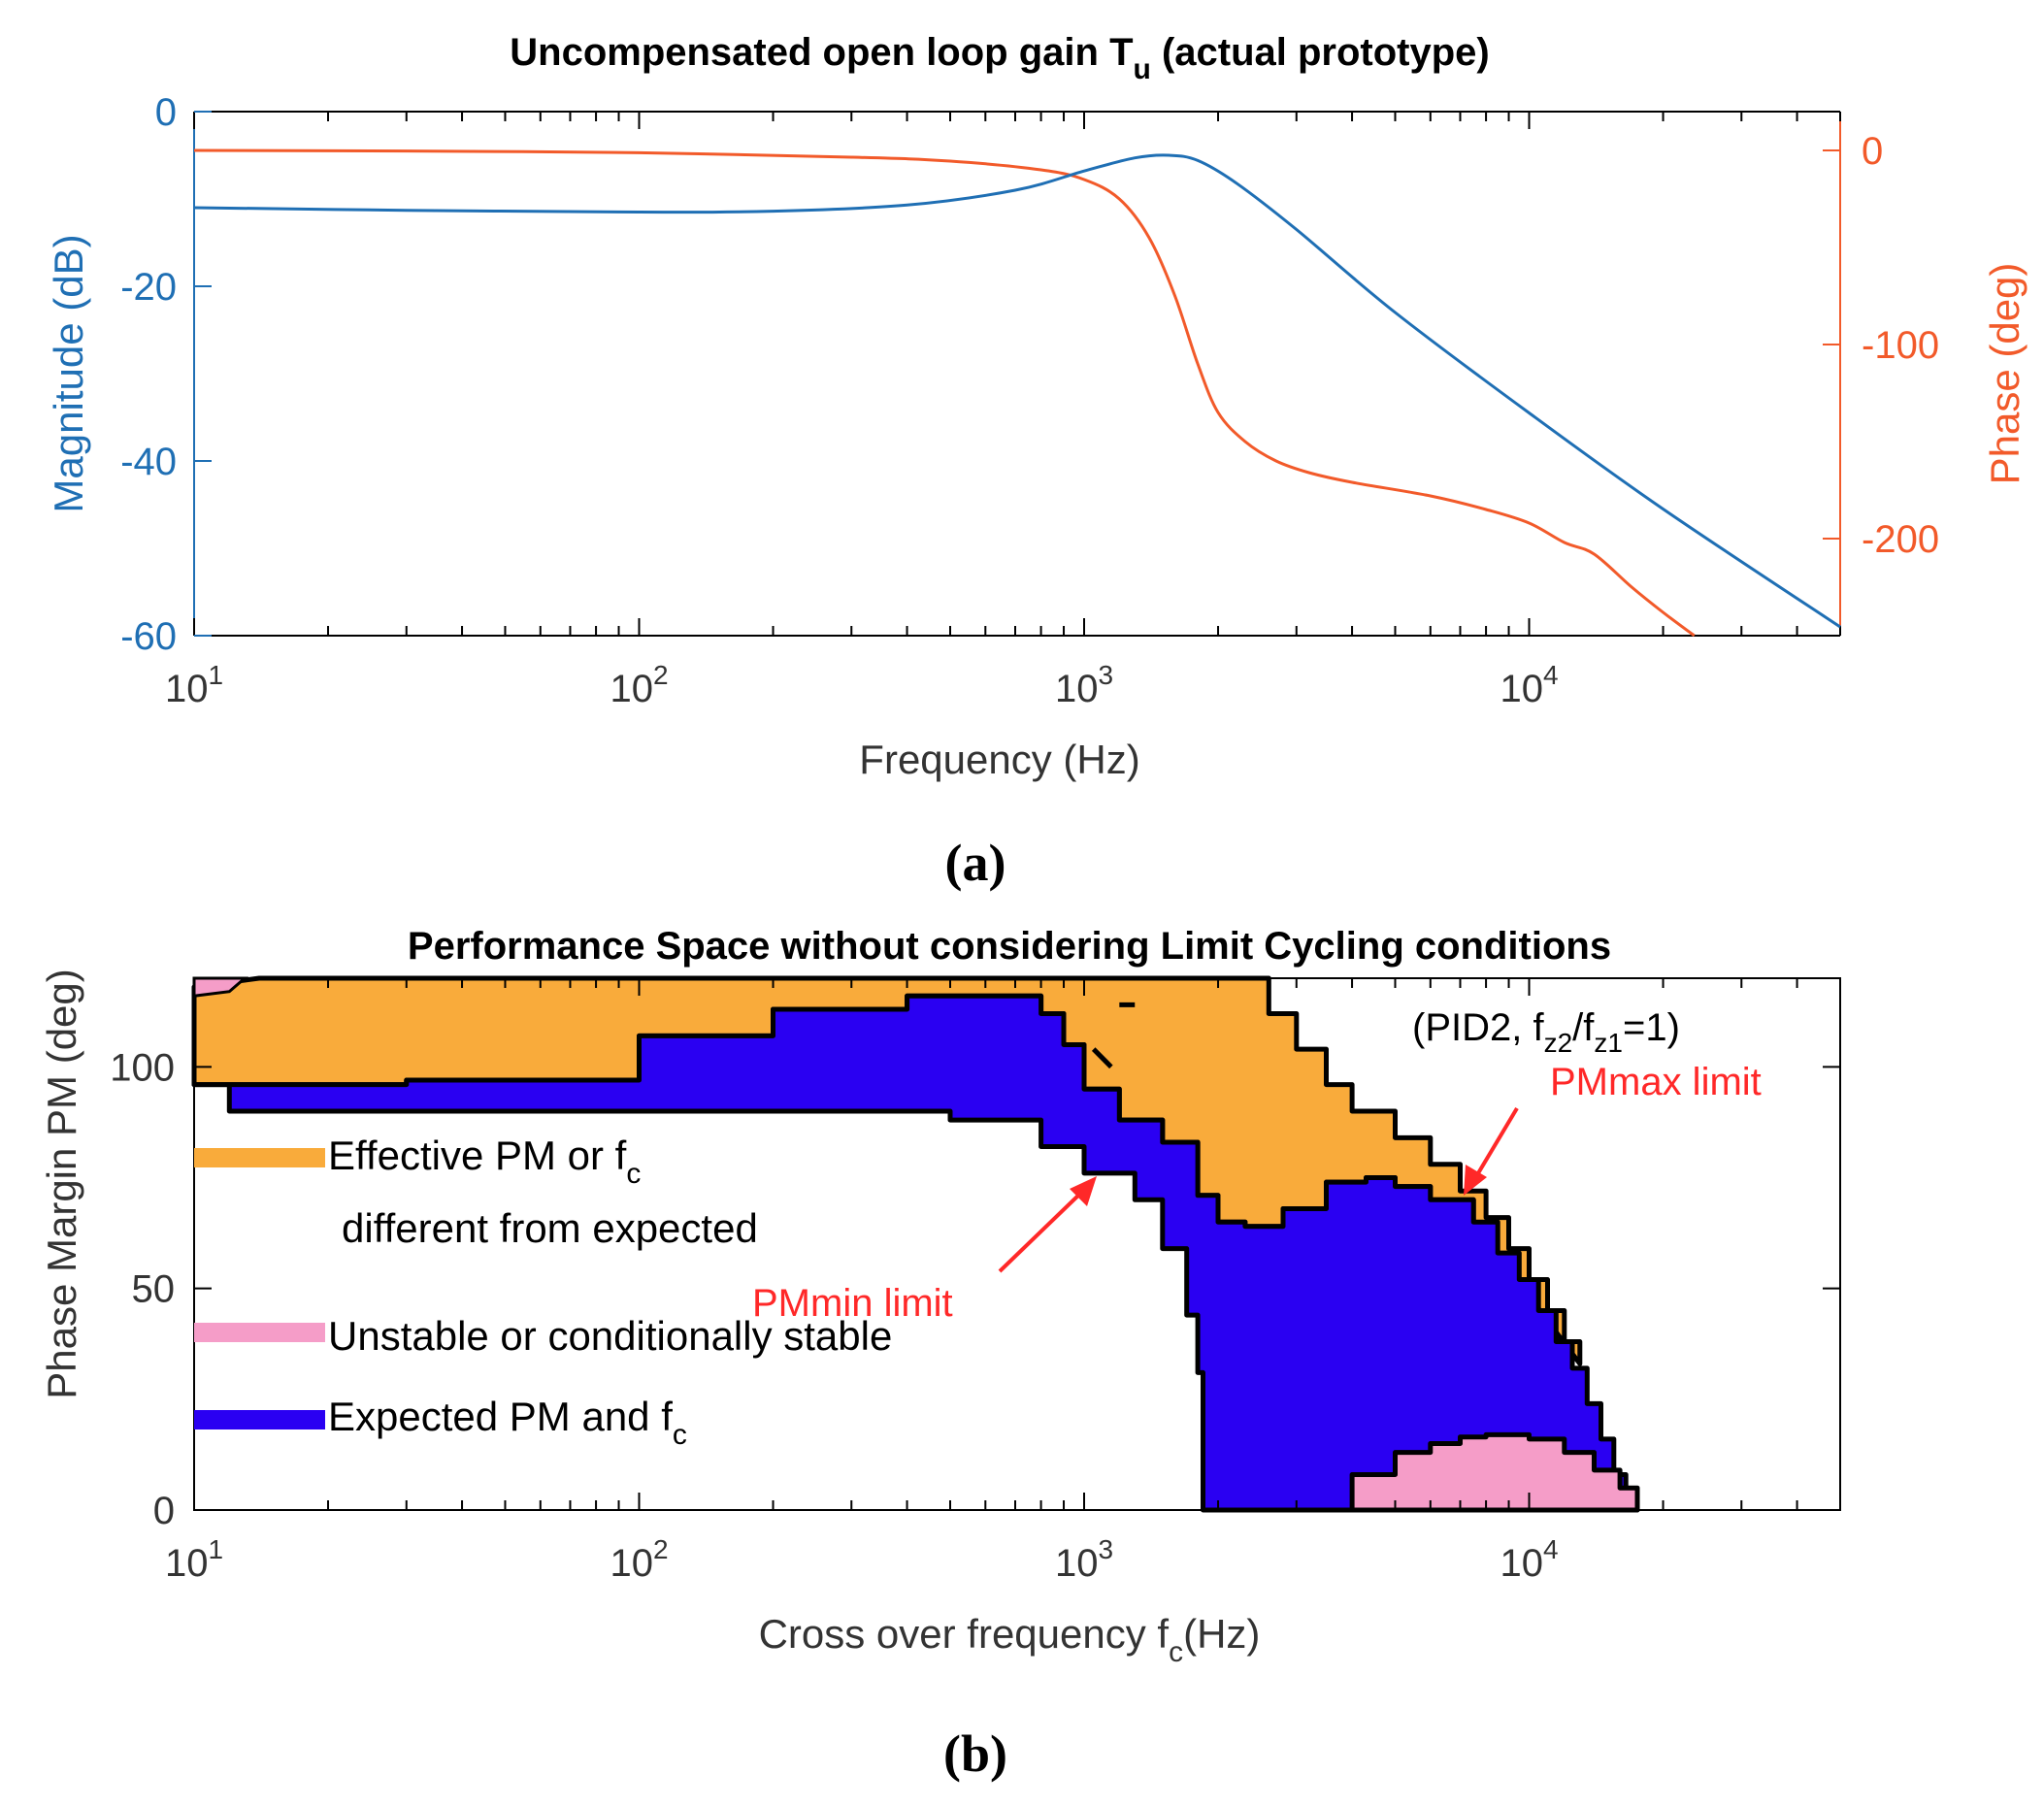 This screenshot has width=2044, height=1807. Describe the element at coordinates (1048, 1225) in the screenshot. I see `pmmin-arrow` at that location.